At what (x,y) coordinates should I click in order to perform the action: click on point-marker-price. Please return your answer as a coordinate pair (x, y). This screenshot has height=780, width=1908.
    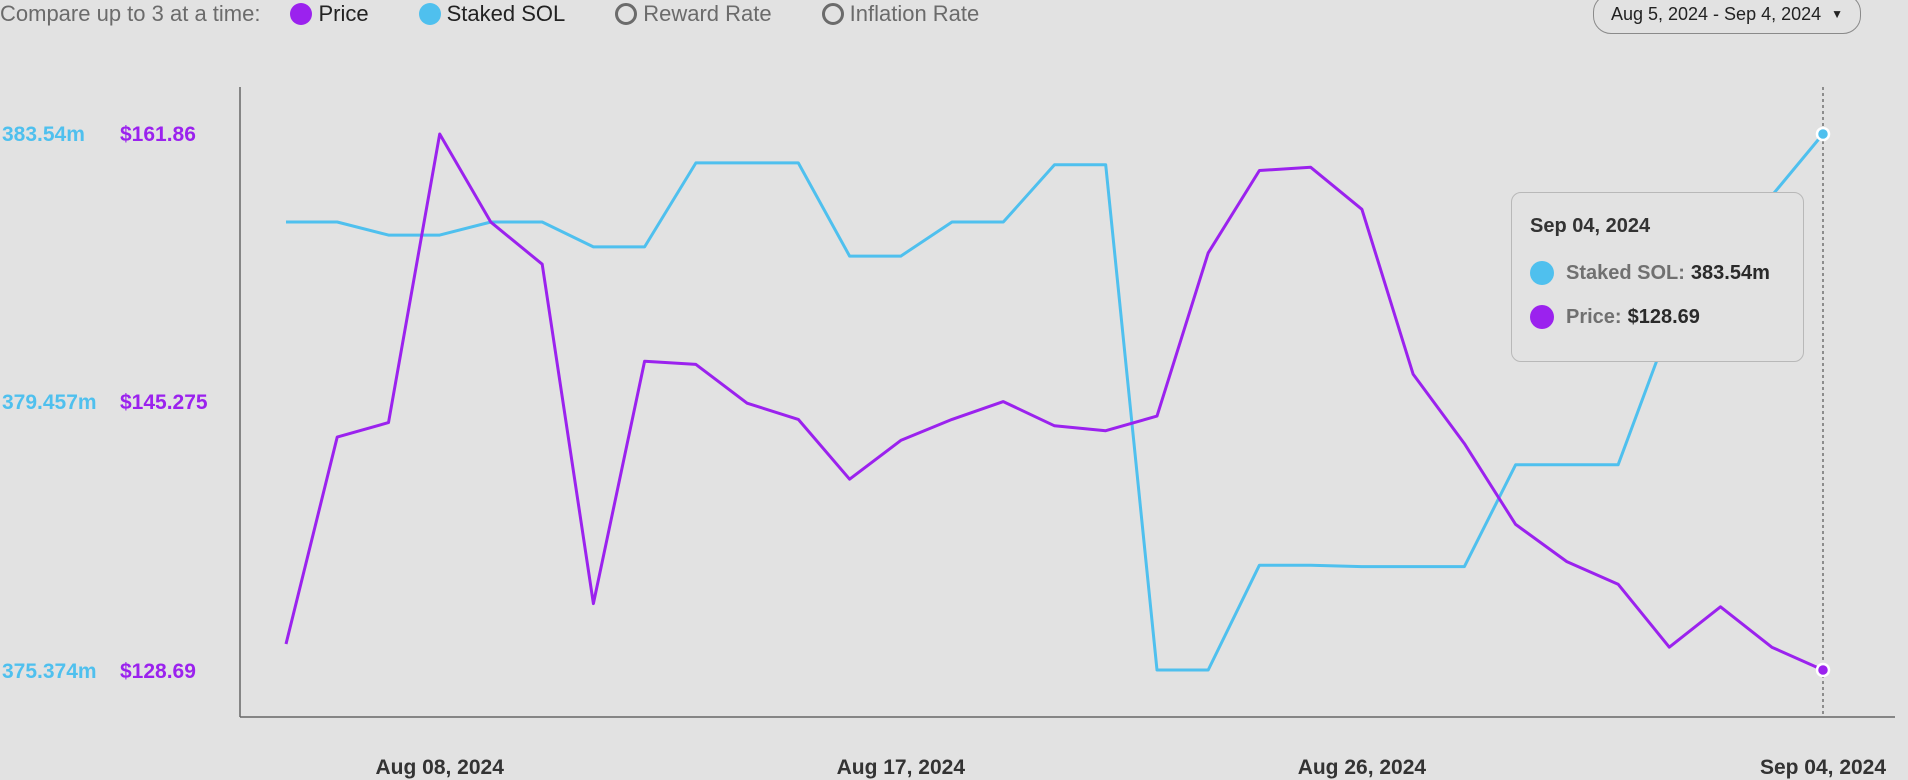
    Looking at the image, I should click on (1823, 670).